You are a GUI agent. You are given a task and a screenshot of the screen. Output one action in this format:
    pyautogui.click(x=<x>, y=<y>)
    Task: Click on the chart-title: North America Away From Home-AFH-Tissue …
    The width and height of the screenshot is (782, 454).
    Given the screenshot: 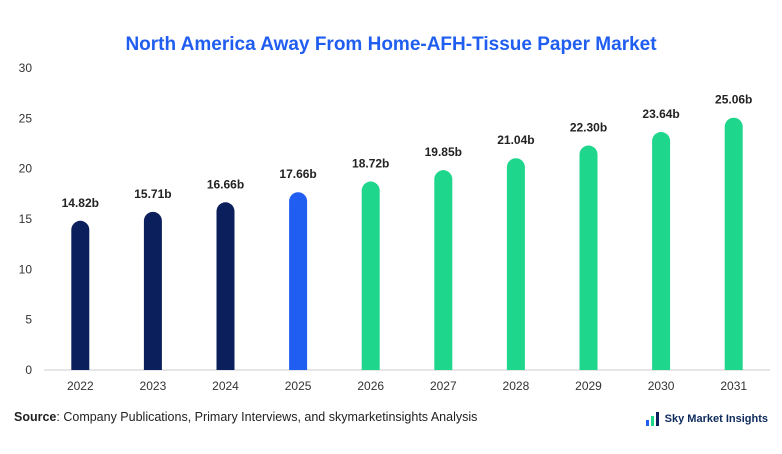 What is the action you would take?
    pyautogui.click(x=391, y=44)
    